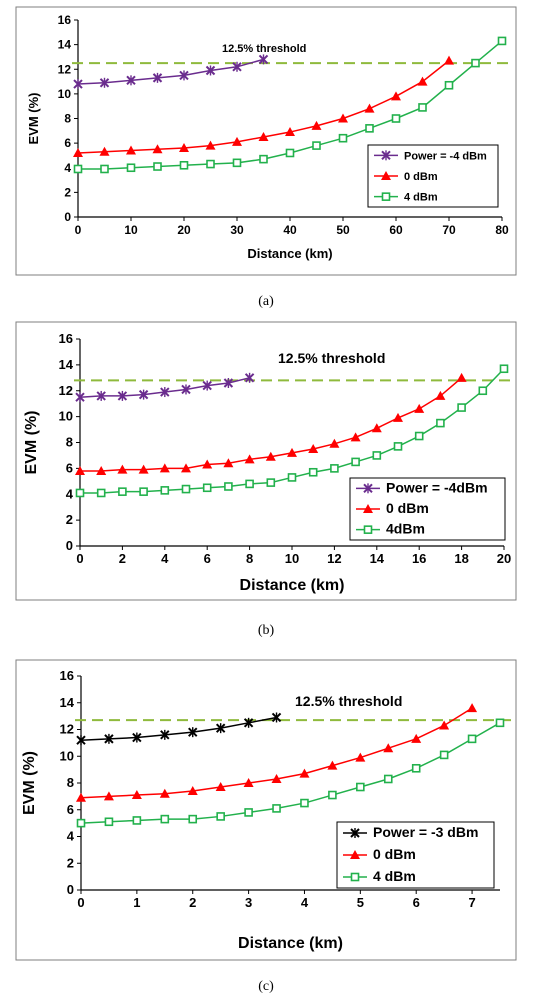  What do you see at coordinates (377, 558) in the screenshot?
I see `x-tick-label: 14` at bounding box center [377, 558].